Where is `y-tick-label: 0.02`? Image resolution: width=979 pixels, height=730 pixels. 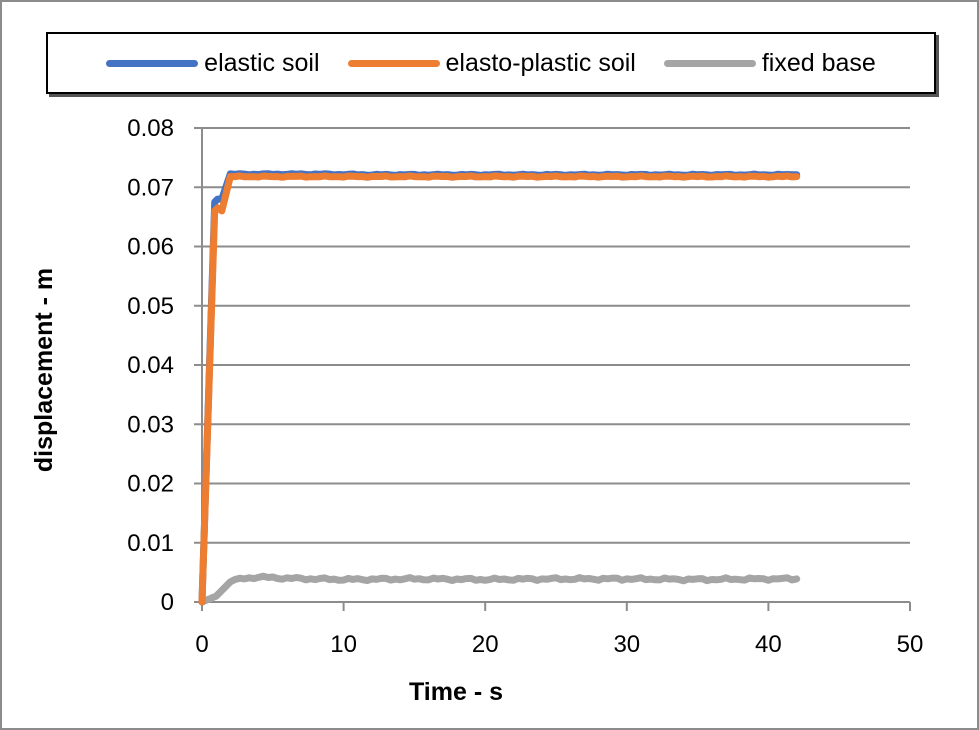
y-tick-label: 0.02 is located at coordinates (150, 484).